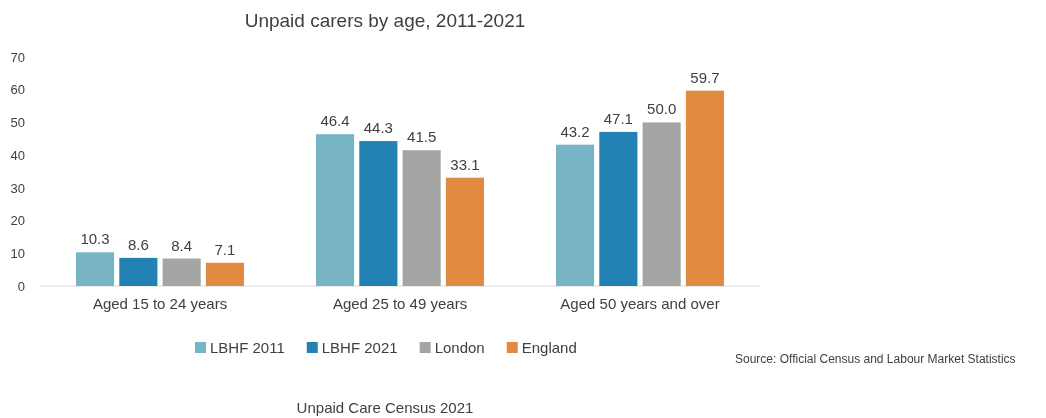  Describe the element at coordinates (160, 303) in the screenshot. I see `x-tick-label: Aged 15 to 24 years` at that location.